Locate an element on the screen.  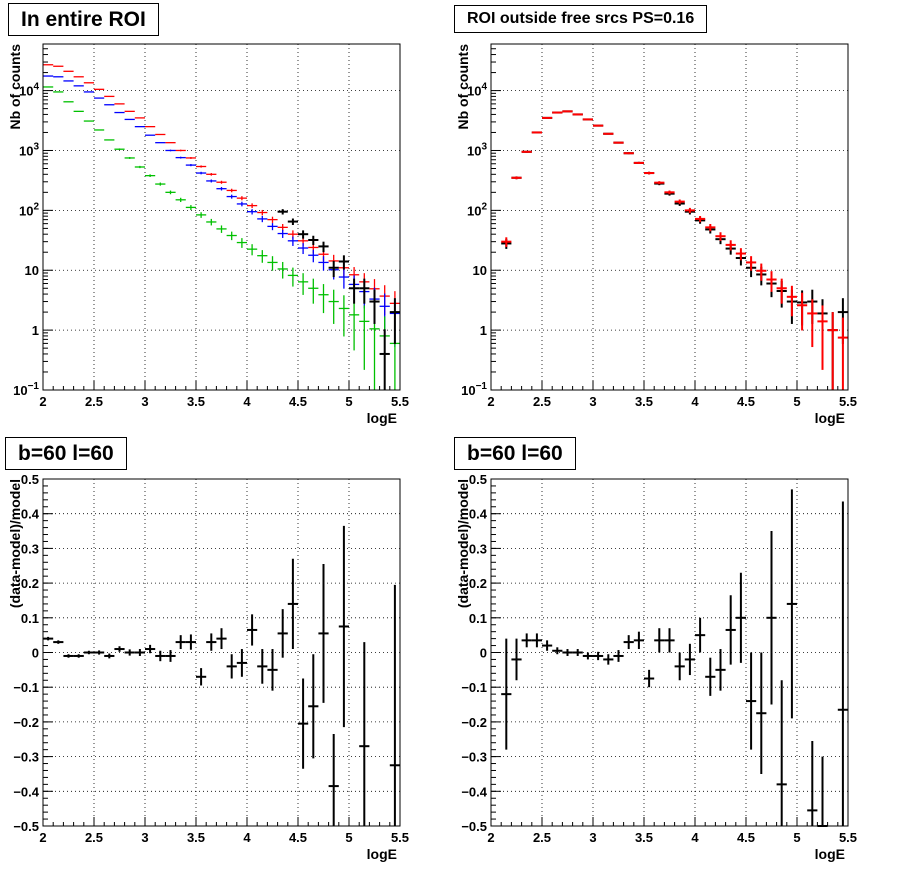
y-axis-label: Nb of counts is located at coordinates (15, 87).